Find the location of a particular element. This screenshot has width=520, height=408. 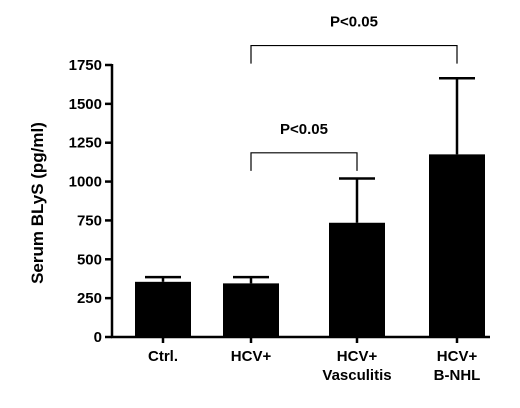

bar-ctrl is located at coordinates (163, 309).